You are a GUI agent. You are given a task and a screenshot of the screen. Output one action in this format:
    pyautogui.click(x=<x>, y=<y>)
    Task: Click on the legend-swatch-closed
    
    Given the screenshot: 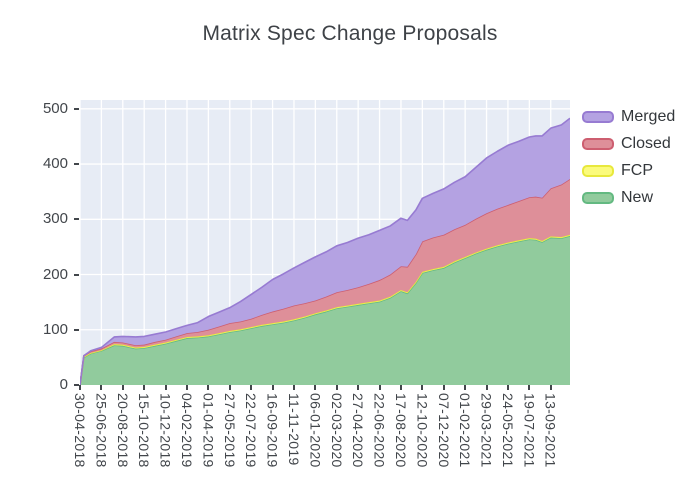 What is the action you would take?
    pyautogui.click(x=598, y=143)
    